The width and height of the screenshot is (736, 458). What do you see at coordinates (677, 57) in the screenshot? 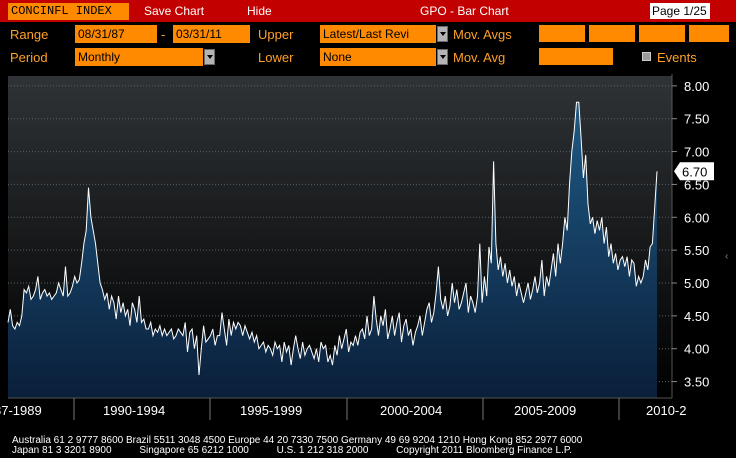
I see `events-label: Events` at bounding box center [677, 57].